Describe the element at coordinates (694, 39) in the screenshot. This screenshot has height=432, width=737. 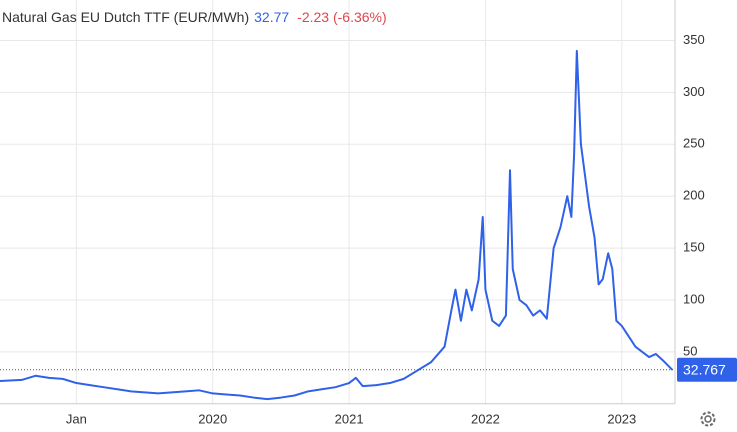
I see `y-tick-label: 350` at that location.